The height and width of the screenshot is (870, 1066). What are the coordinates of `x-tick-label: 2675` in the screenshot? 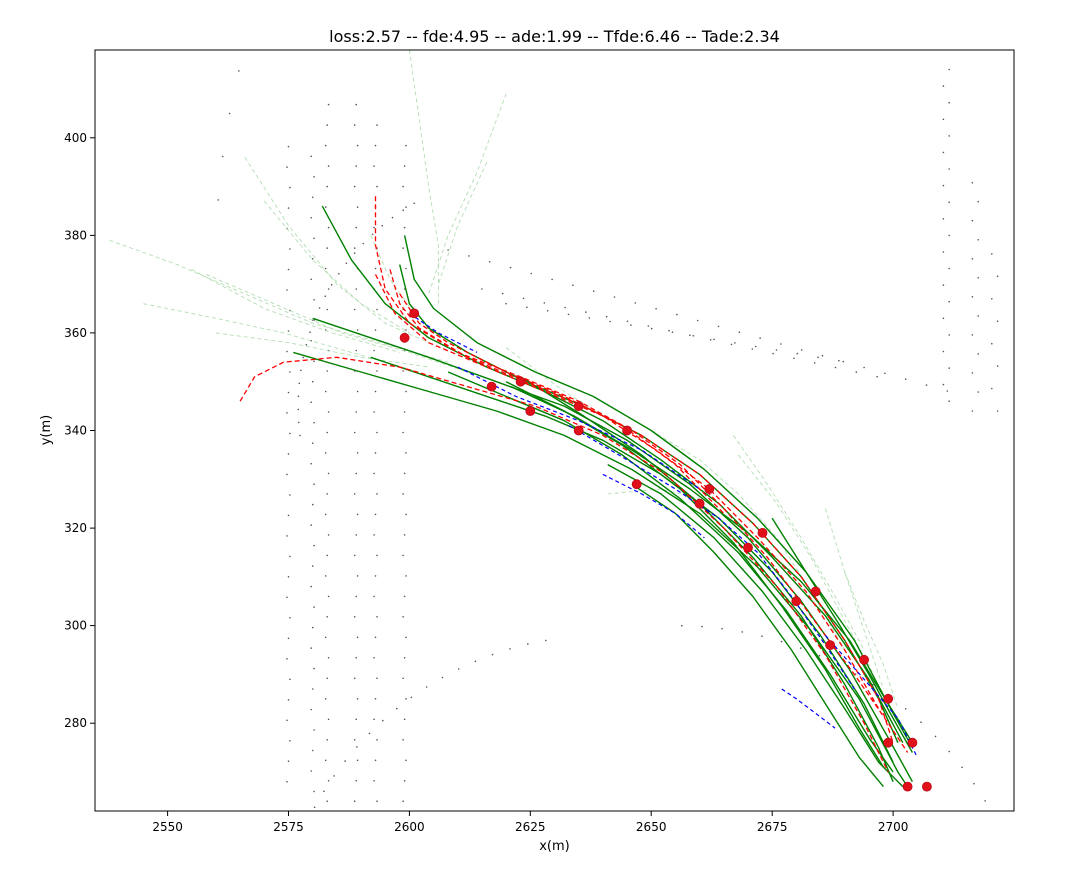 It's located at (772, 827).